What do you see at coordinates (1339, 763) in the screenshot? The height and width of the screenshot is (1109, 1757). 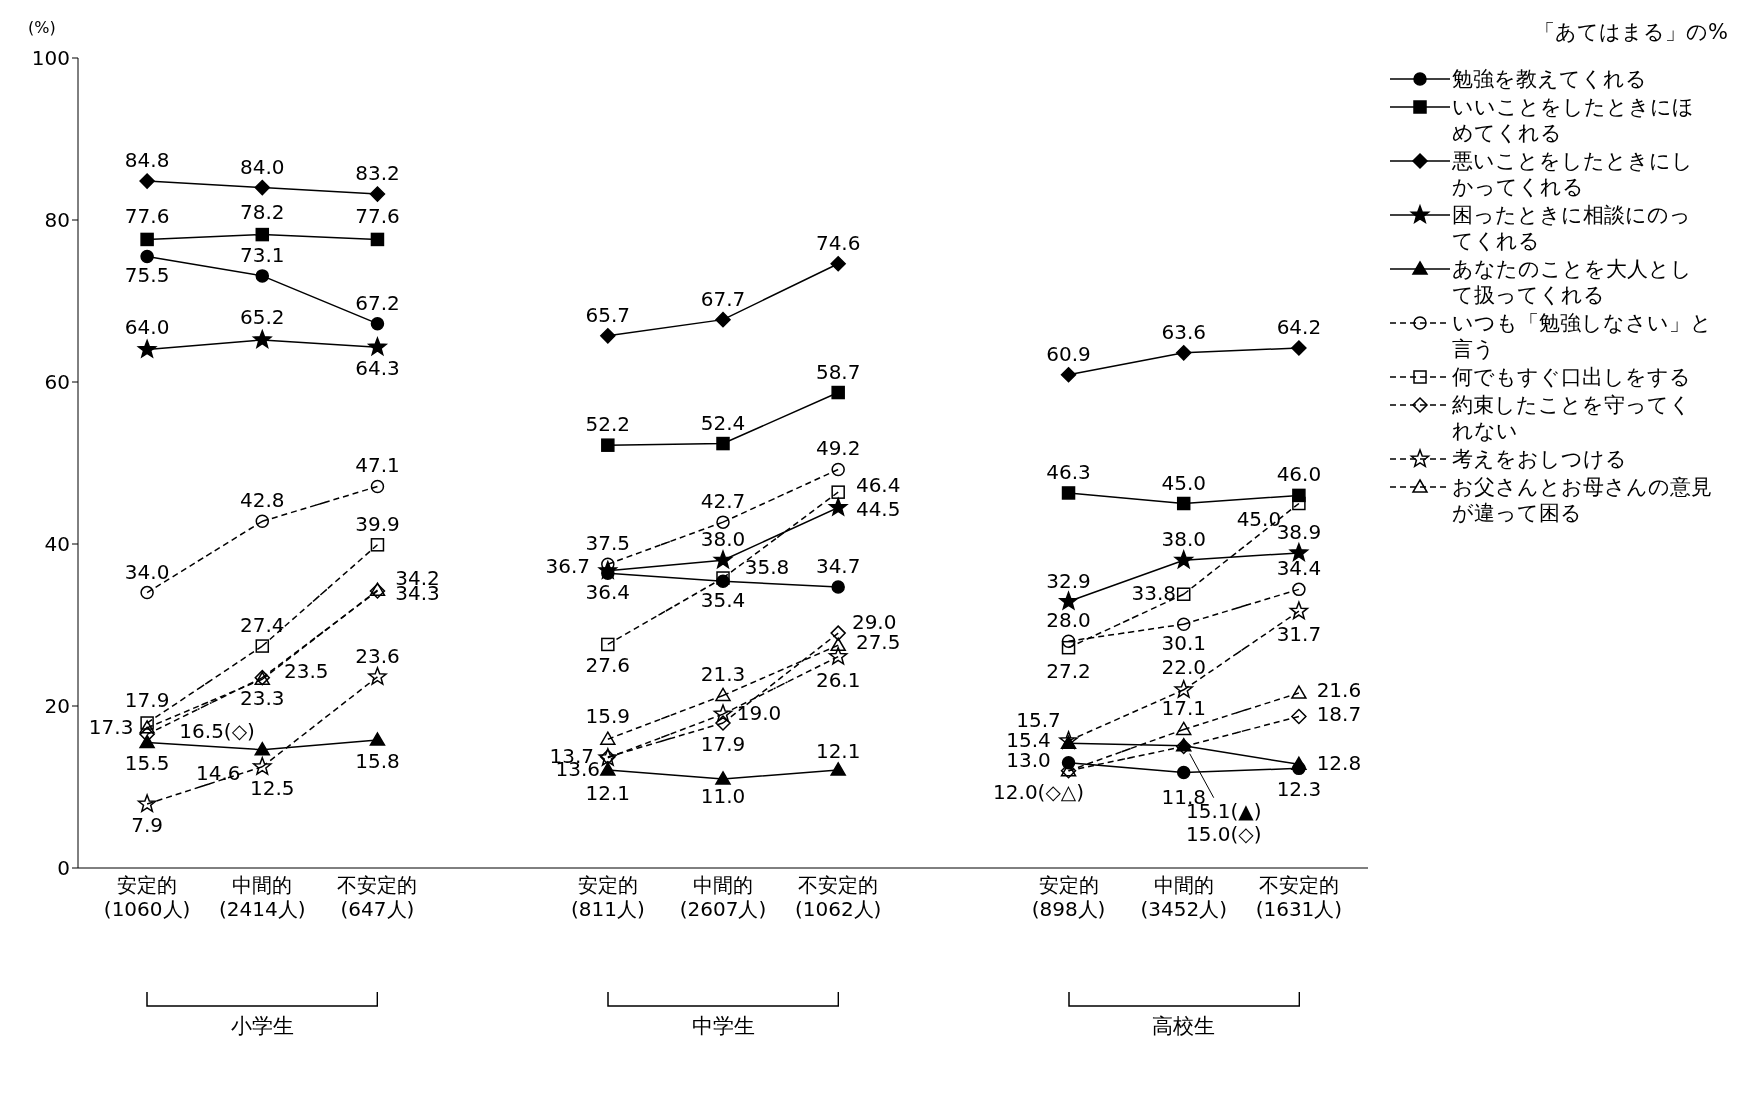 I see `data-label: 12.8` at bounding box center [1339, 763].